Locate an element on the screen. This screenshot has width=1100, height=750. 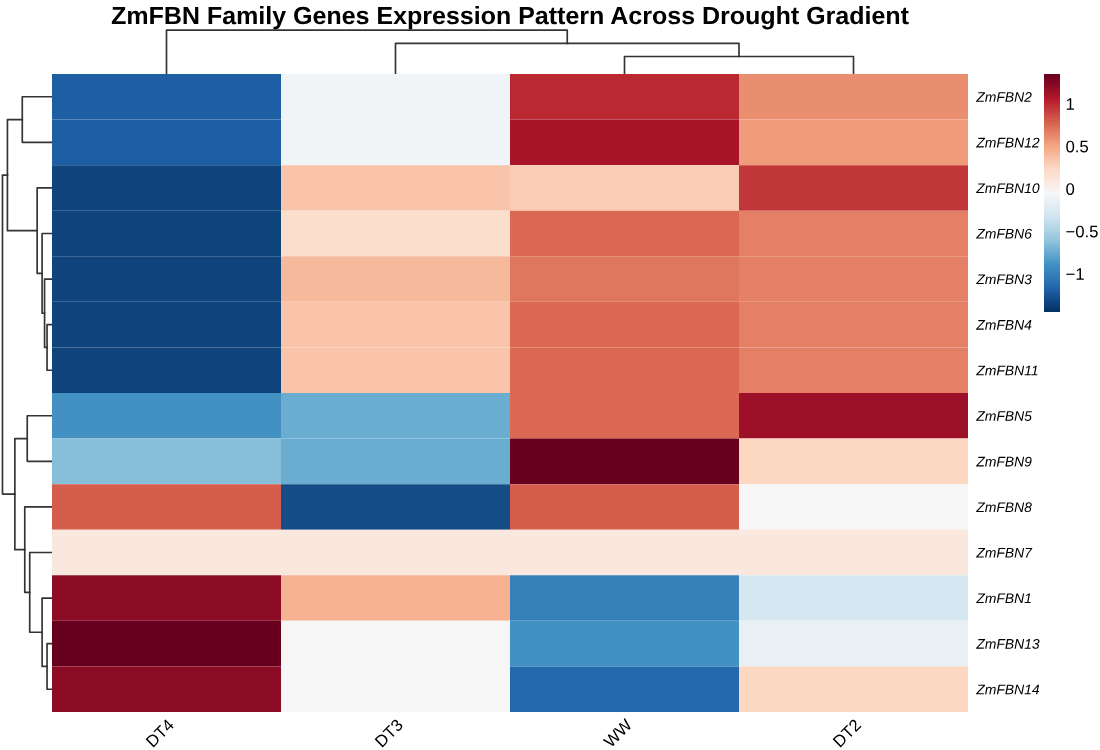
chart-title: ZmFBN Family Genes Expression Pattern Across Drought Gradient is located at coordinates (510, 18).